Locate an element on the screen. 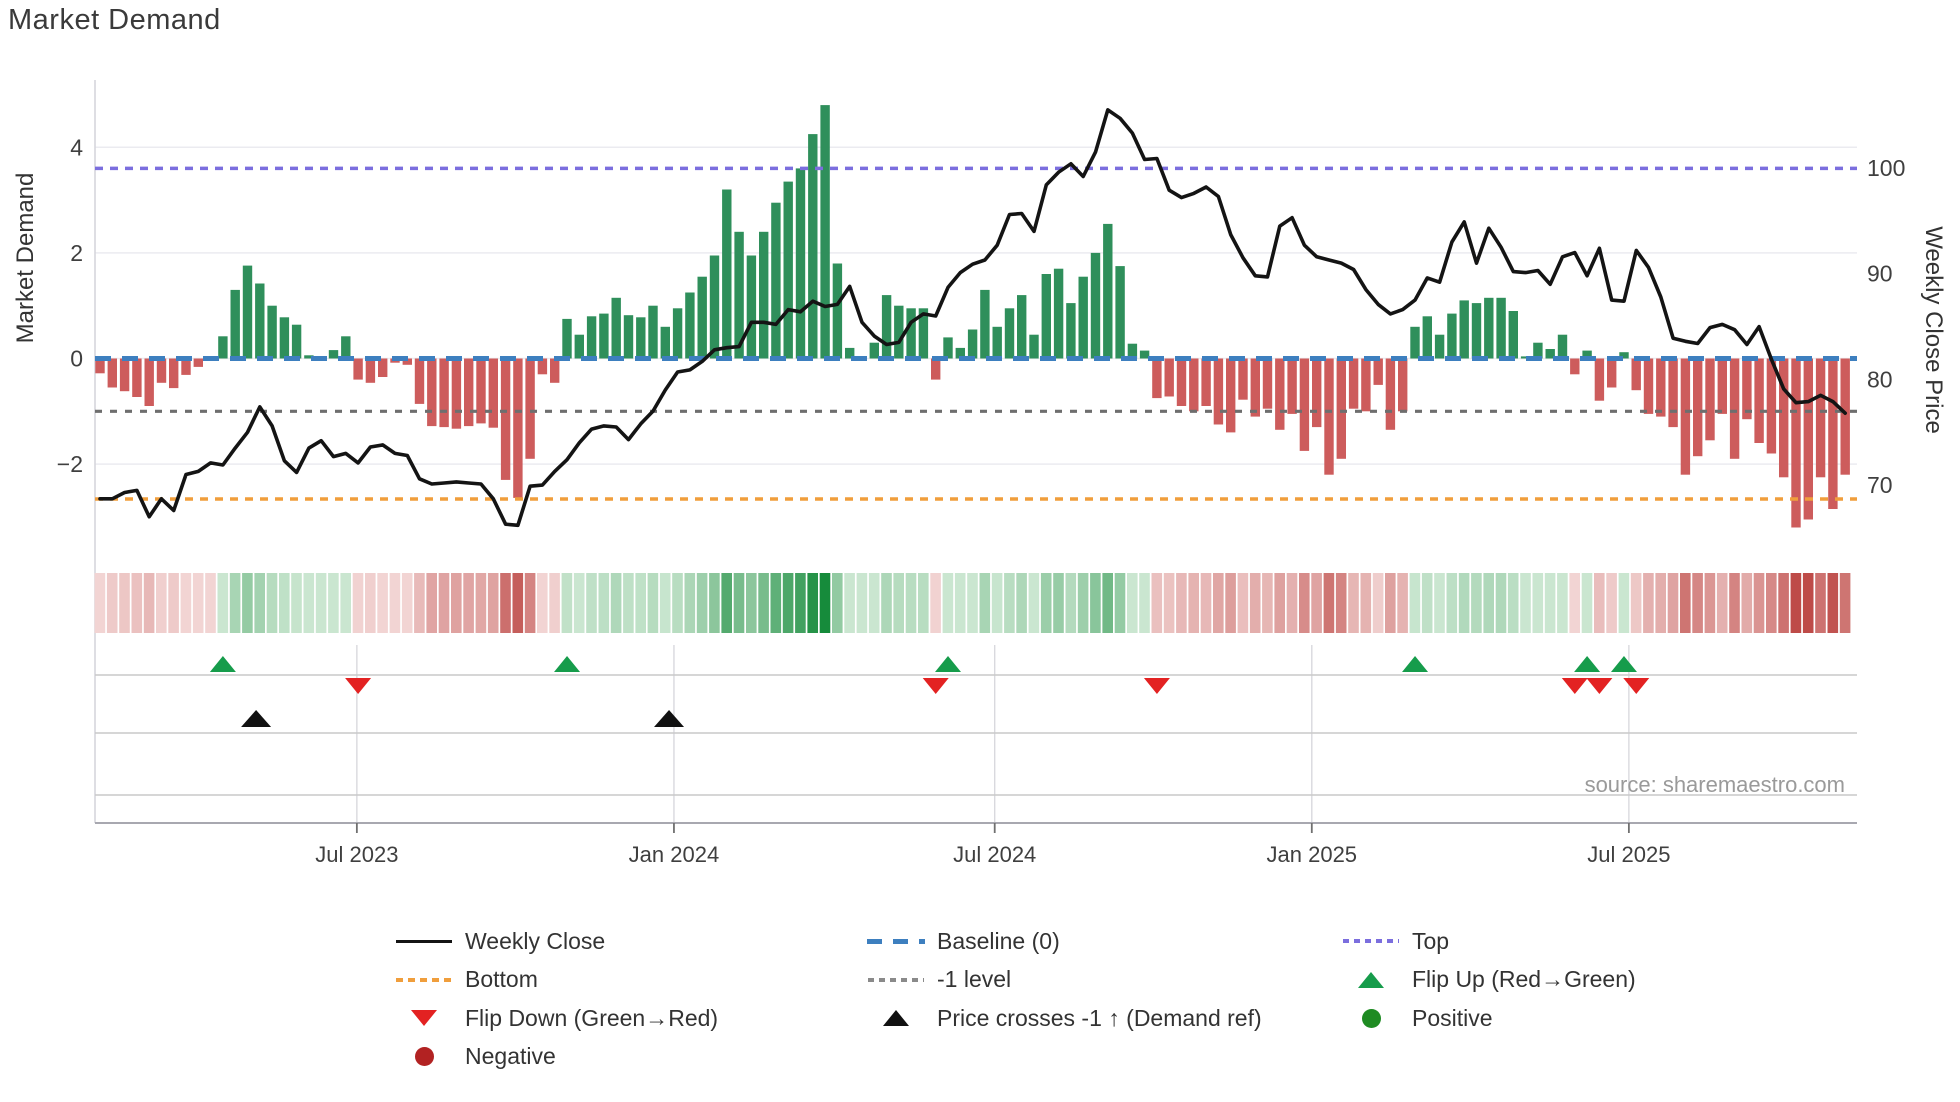 The image size is (1960, 1102). legend-item: Positive is located at coordinates (1488, 1018).